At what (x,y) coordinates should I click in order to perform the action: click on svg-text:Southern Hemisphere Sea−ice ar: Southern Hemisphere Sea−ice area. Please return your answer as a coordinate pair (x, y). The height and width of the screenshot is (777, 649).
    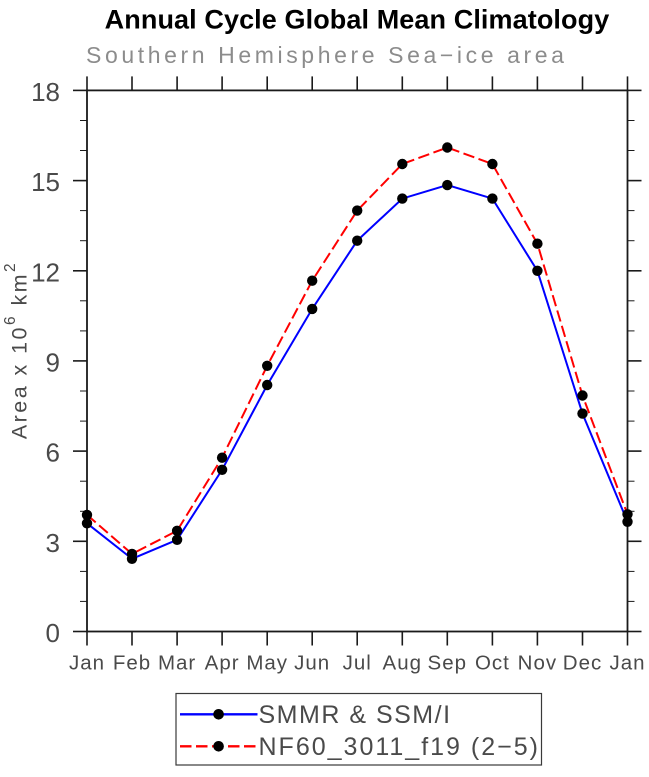
    Looking at the image, I should click on (327, 55).